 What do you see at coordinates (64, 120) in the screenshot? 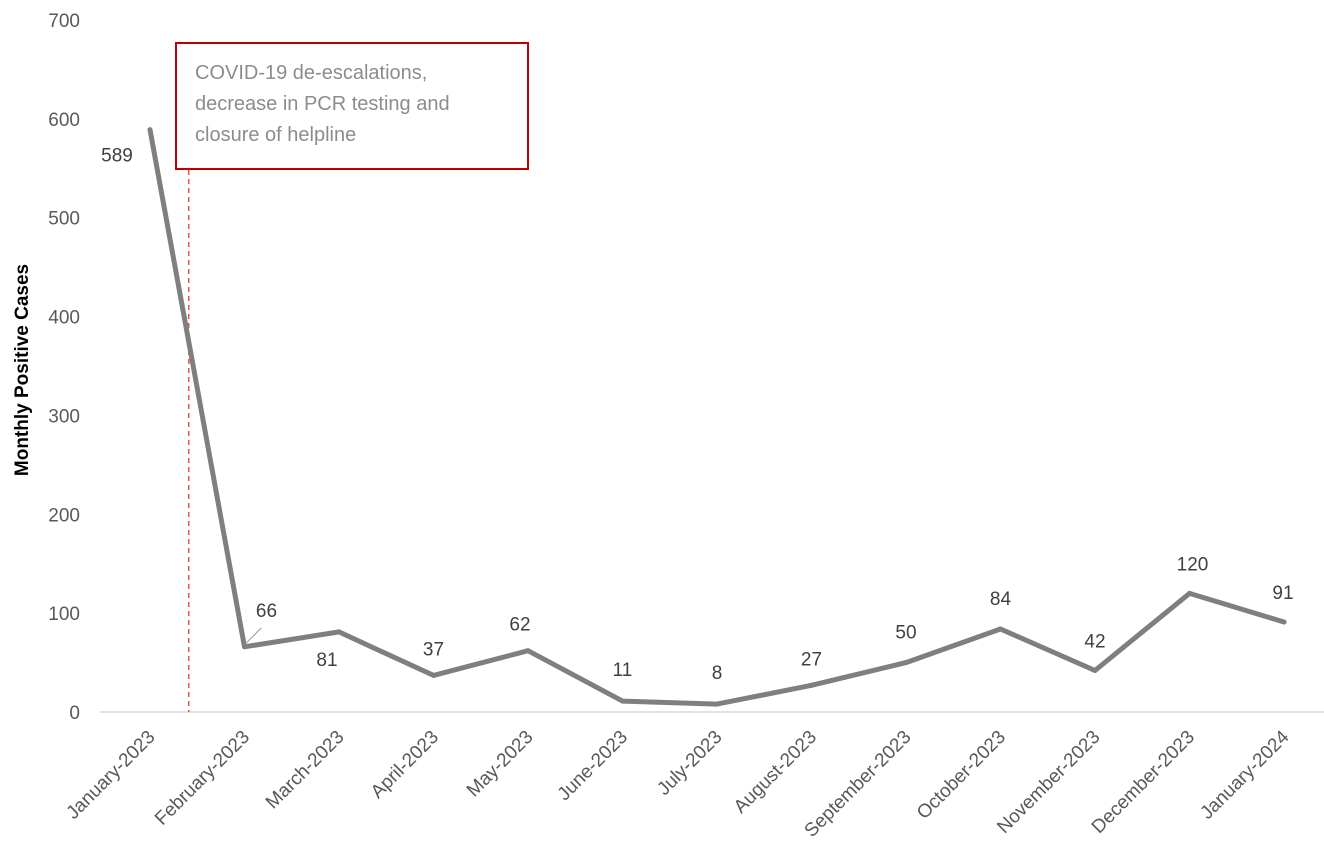
I see `y-tick-label: 600` at bounding box center [64, 120].